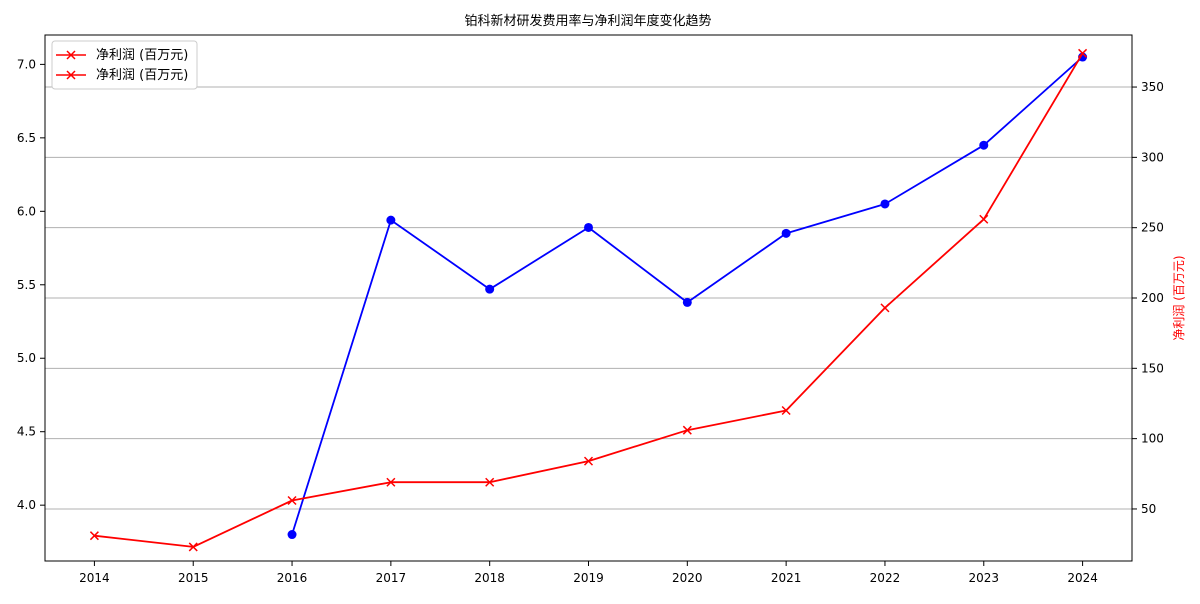 This screenshot has height=604, width=1200. Describe the element at coordinates (885, 578) in the screenshot. I see `x-tick-label: 2022` at that location.